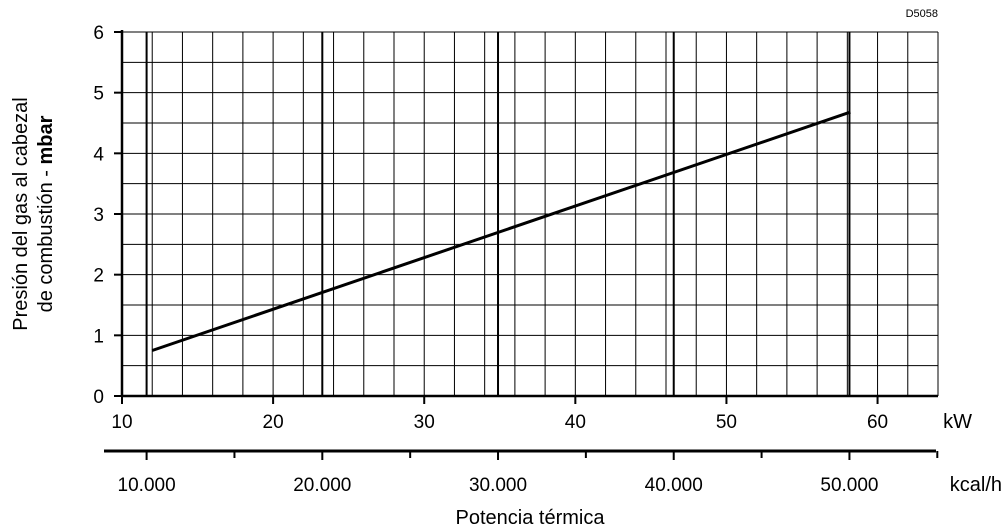  What do you see at coordinates (726, 422) in the screenshot?
I see `x-tick-label: 50` at bounding box center [726, 422].